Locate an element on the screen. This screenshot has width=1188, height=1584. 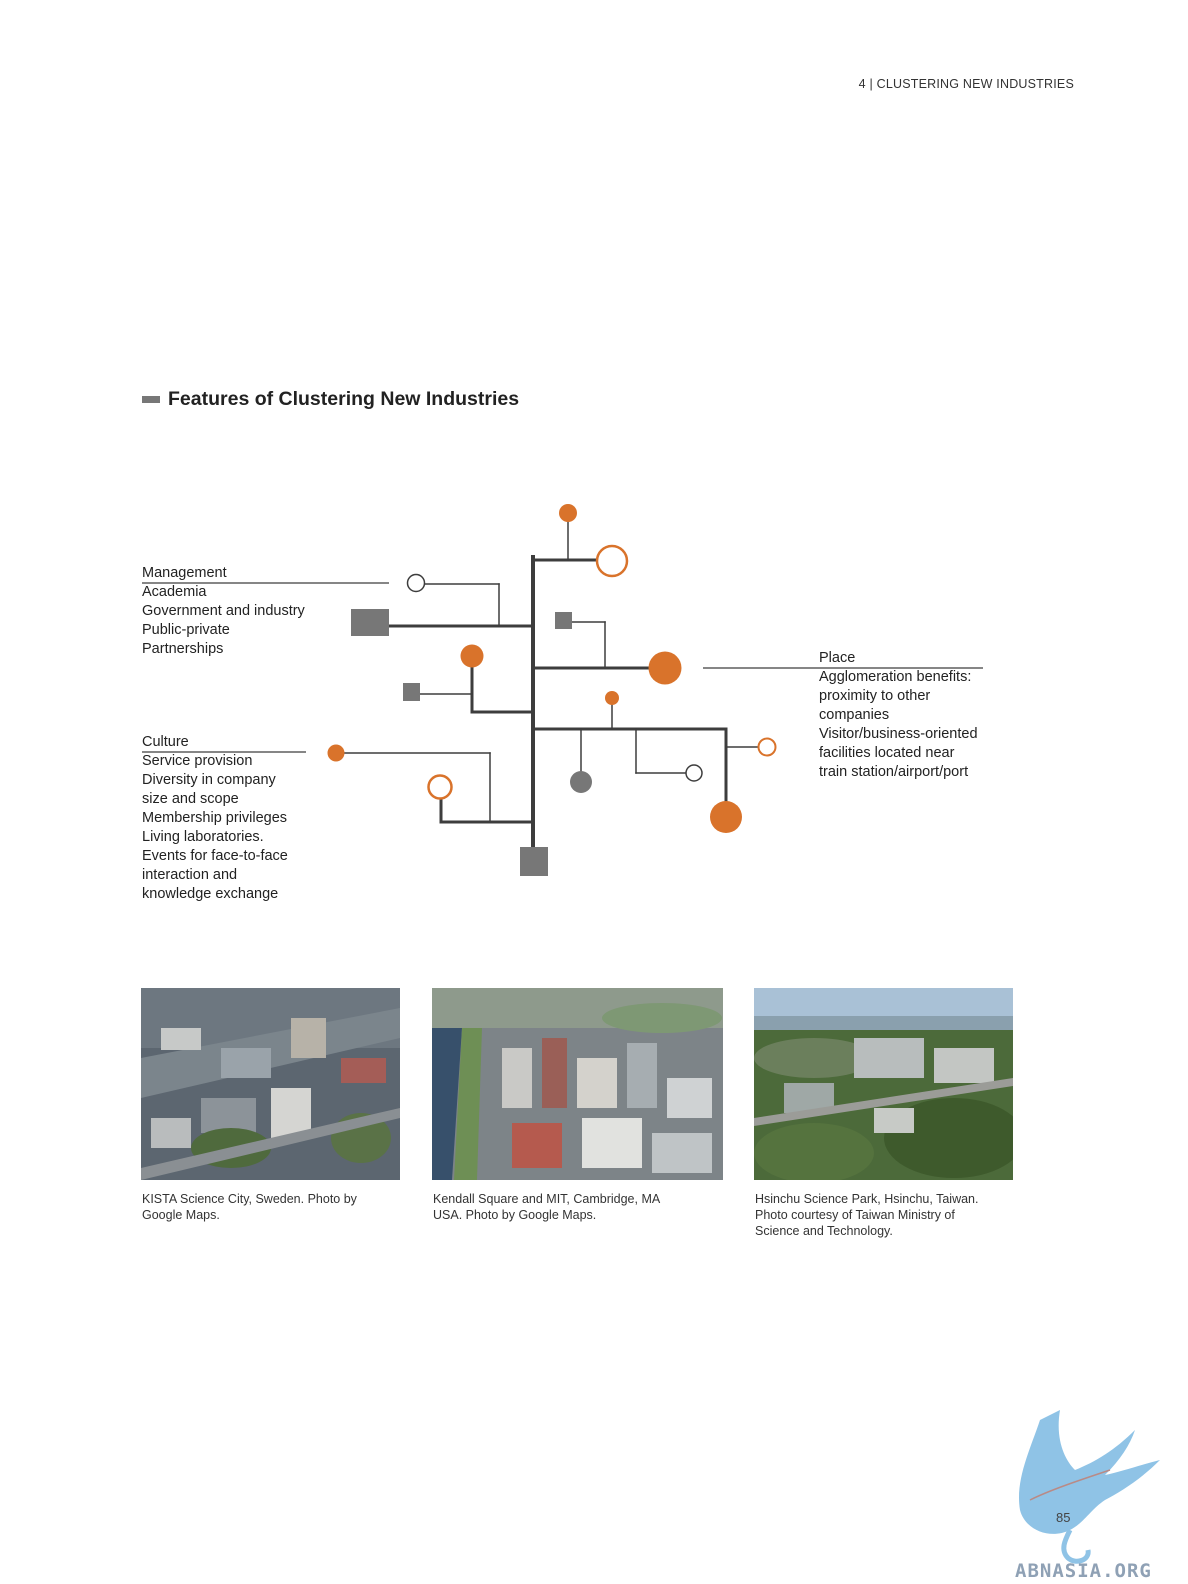
caption-line: USA. Photo by Google Maps. is located at coordinates (515, 1215).